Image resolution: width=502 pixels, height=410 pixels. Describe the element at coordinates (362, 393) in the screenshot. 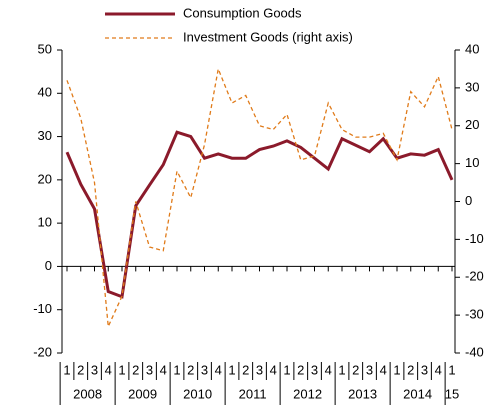

I see `year-label: 2013` at that location.